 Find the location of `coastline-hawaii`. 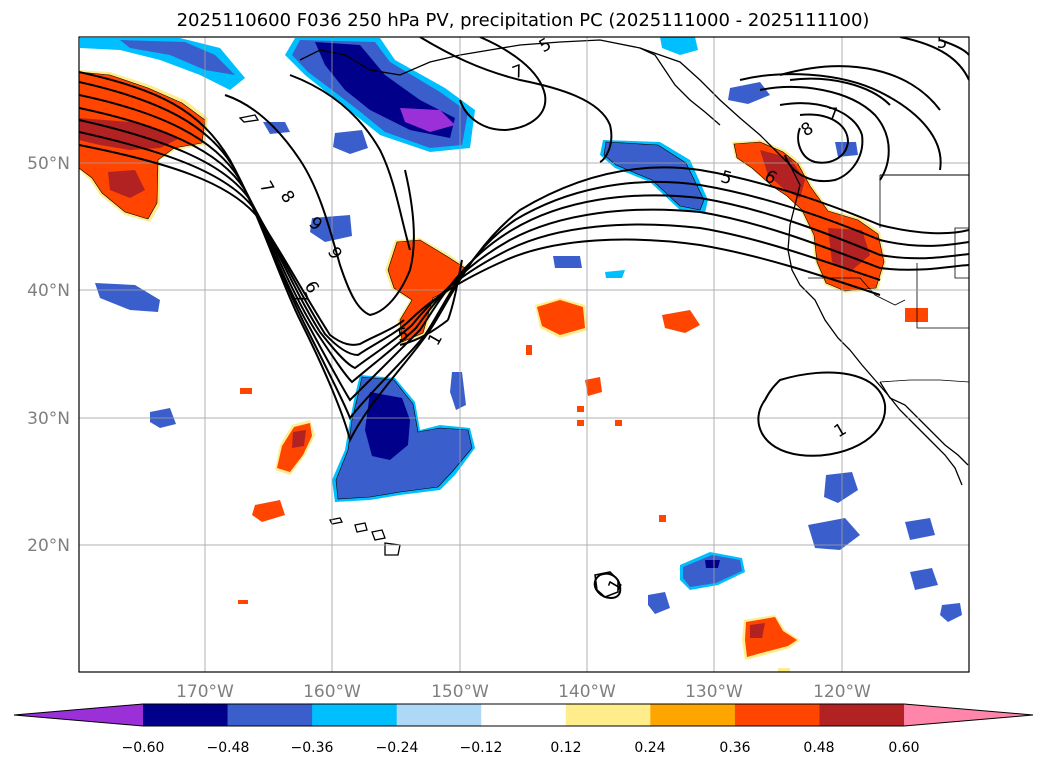

coastline-hawaii is located at coordinates (336, 521).